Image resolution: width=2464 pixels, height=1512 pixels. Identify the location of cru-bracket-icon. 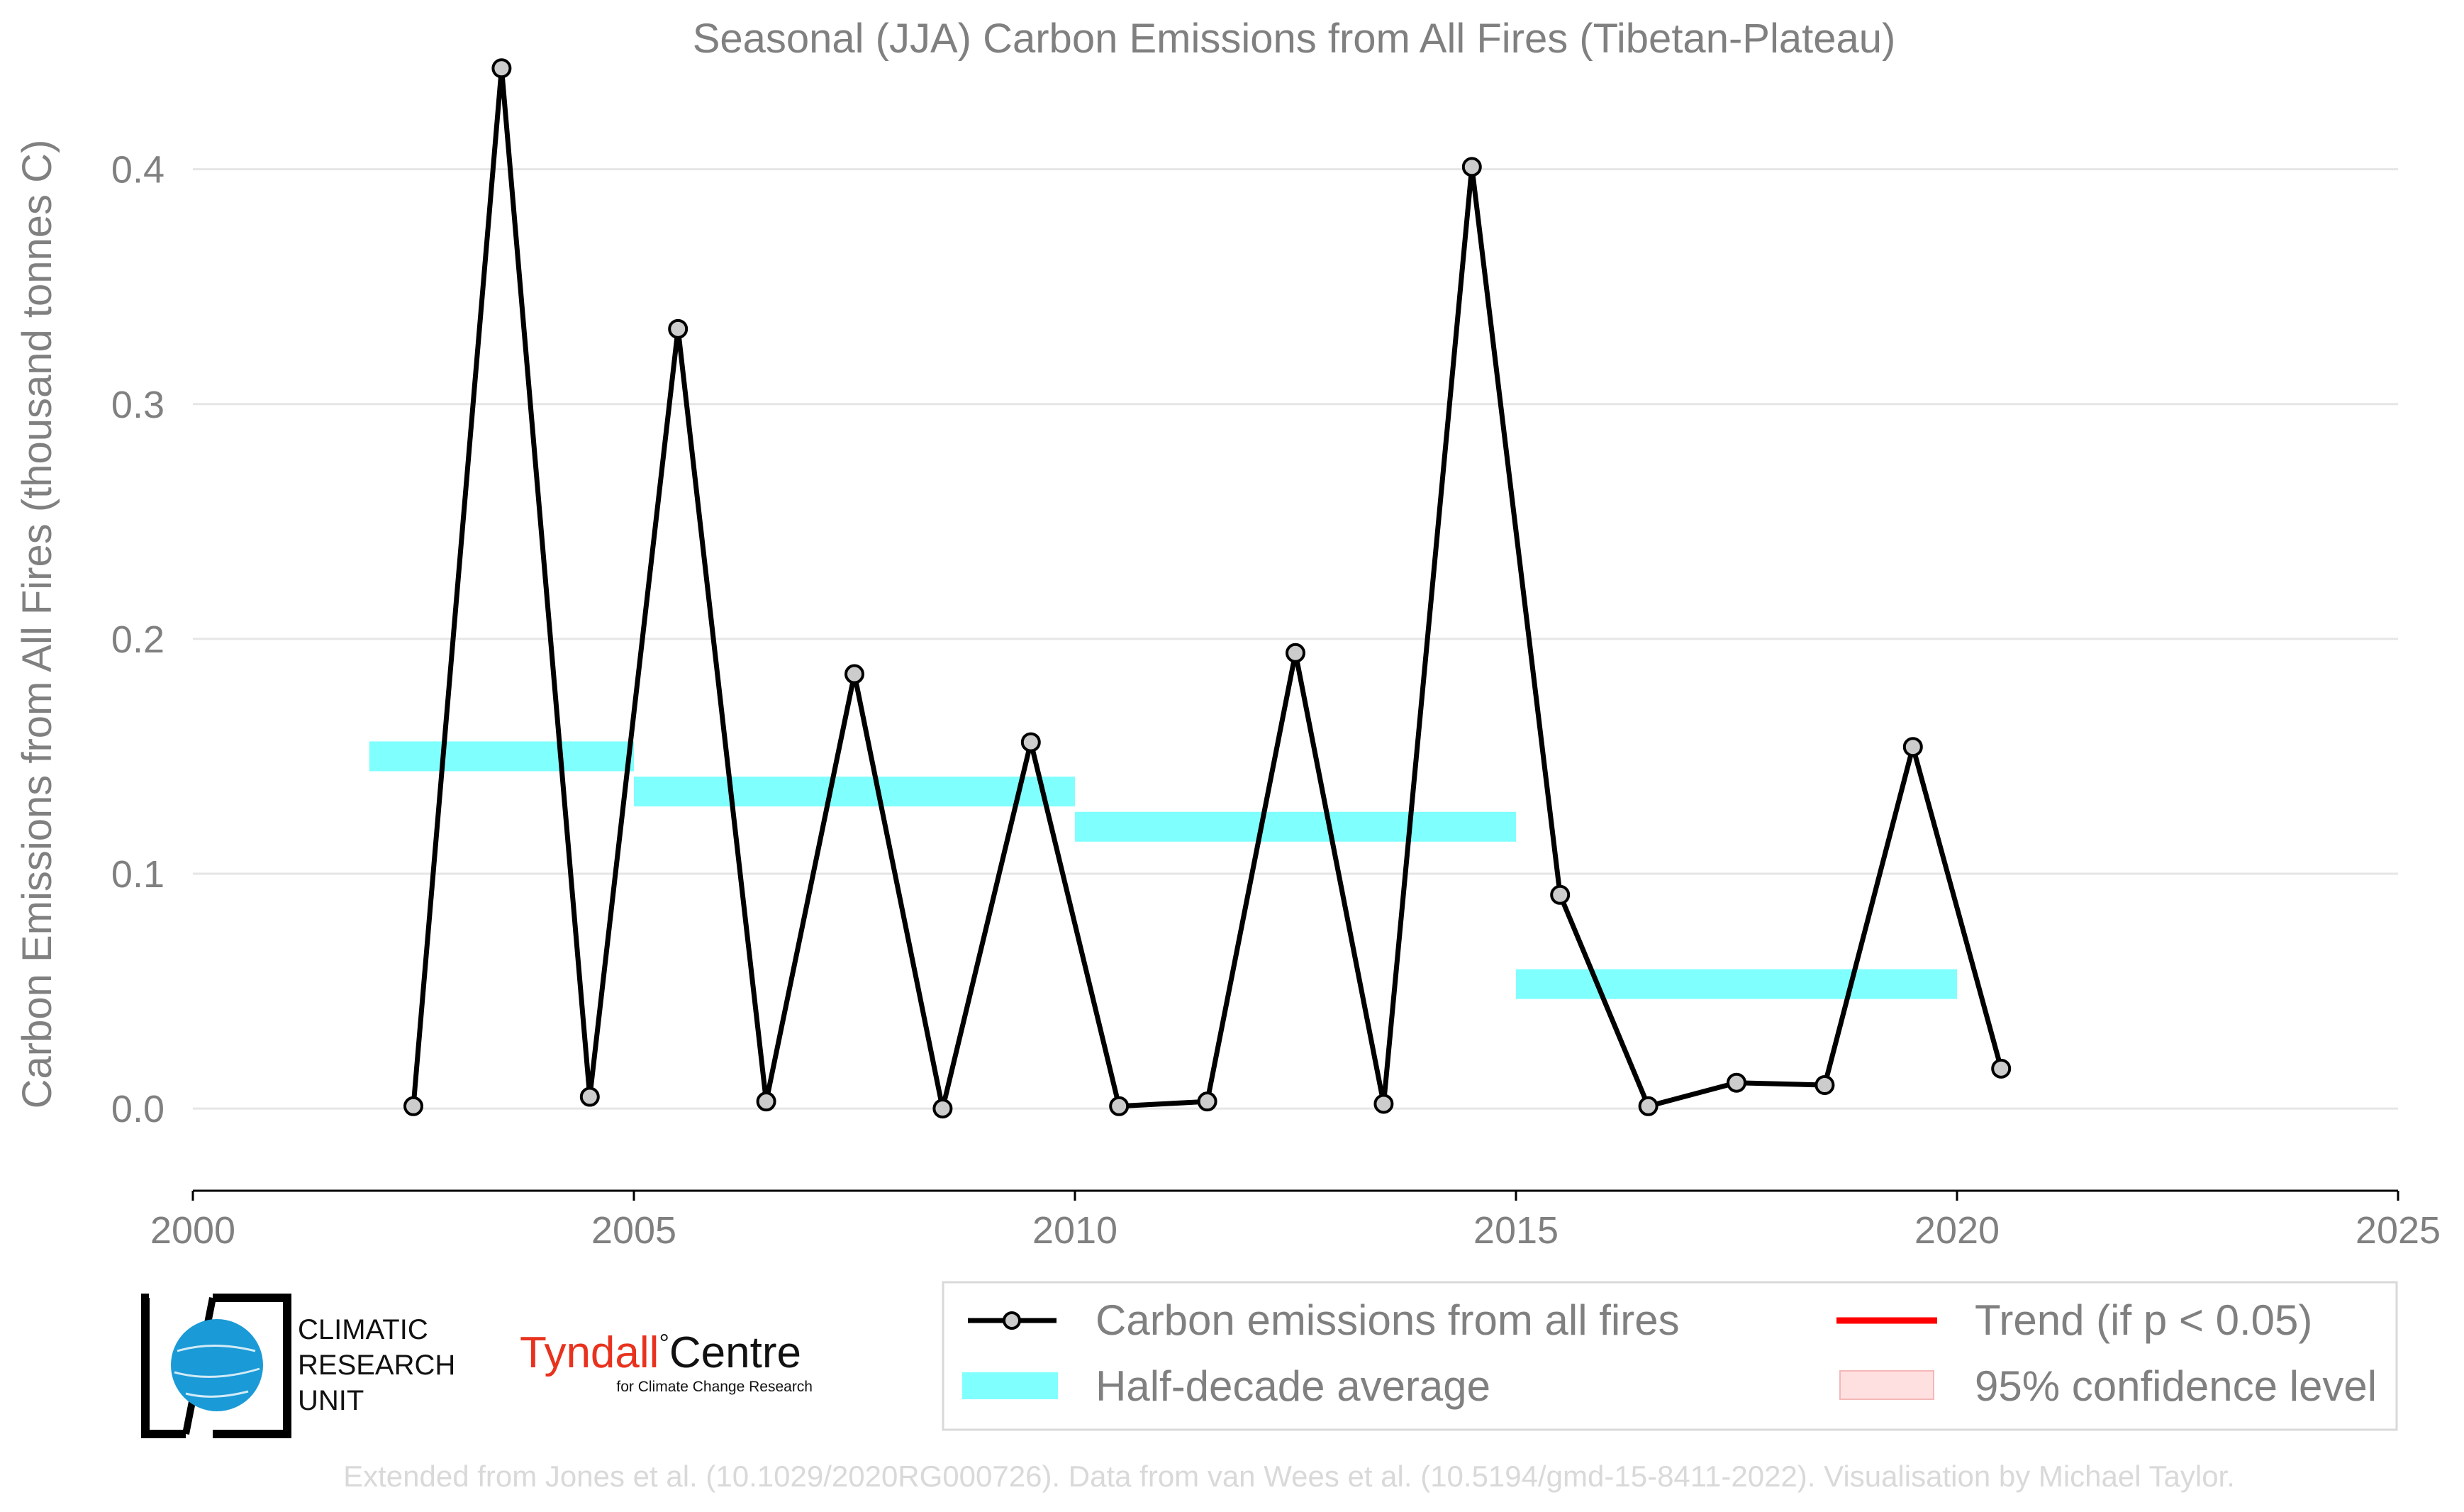
(216, 1366).